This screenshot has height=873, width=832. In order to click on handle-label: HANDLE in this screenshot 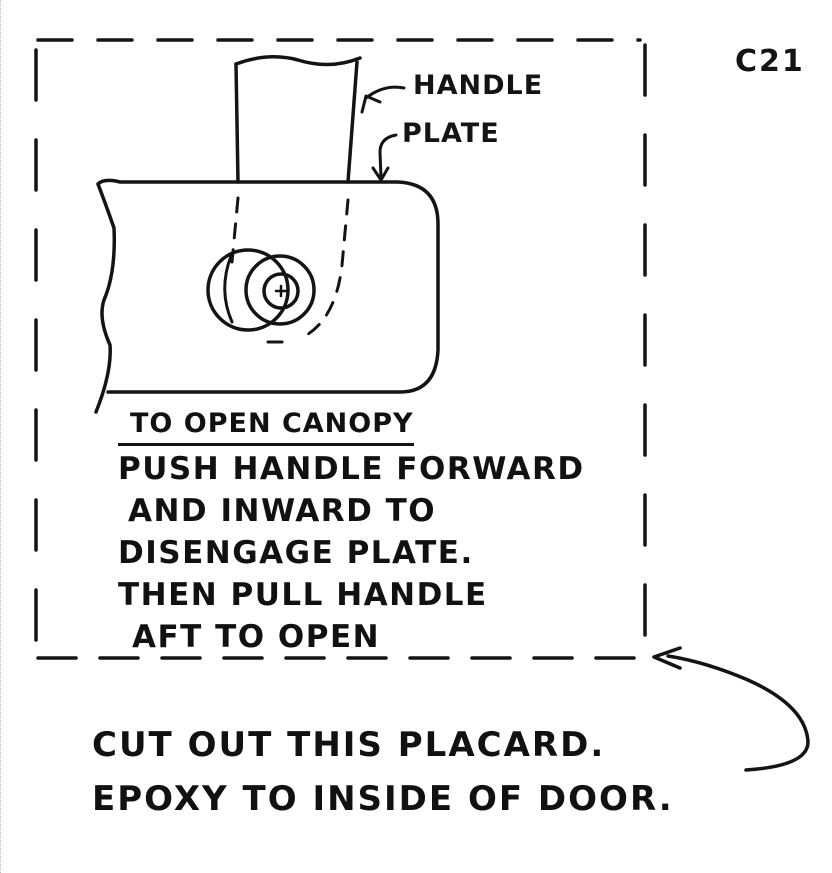, I will do `click(478, 85)`.